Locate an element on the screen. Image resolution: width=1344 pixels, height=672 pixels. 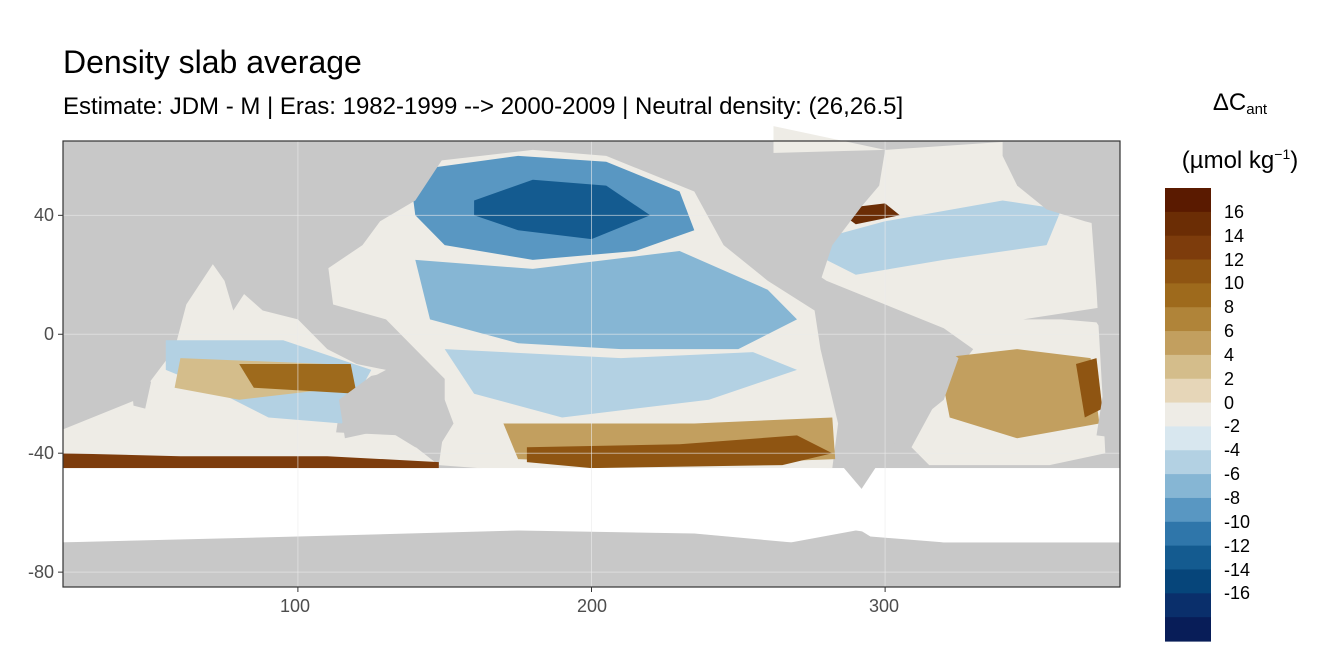
legend-label: 2 is located at coordinates (1229, 378).